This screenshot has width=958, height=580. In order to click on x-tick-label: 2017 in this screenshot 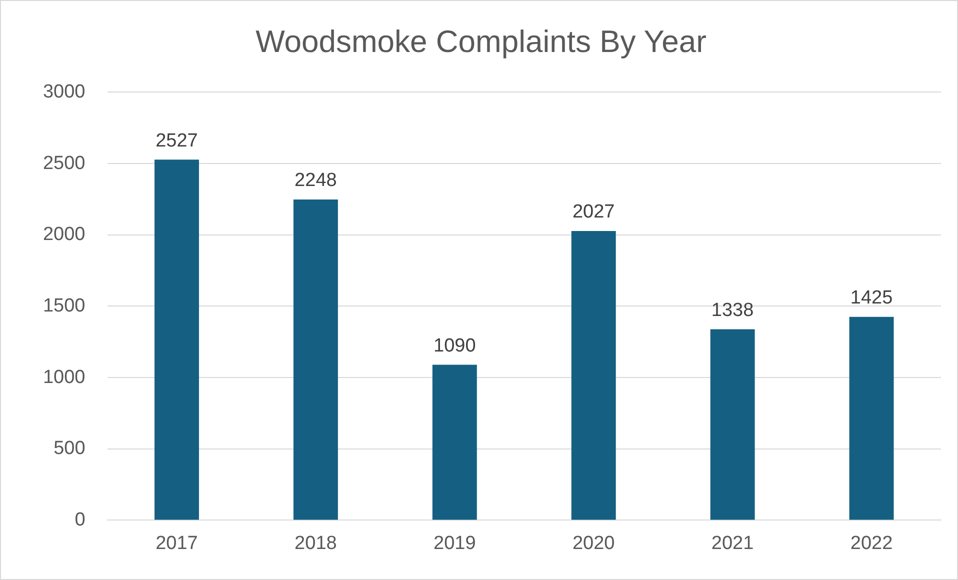, I will do `click(177, 543)`.